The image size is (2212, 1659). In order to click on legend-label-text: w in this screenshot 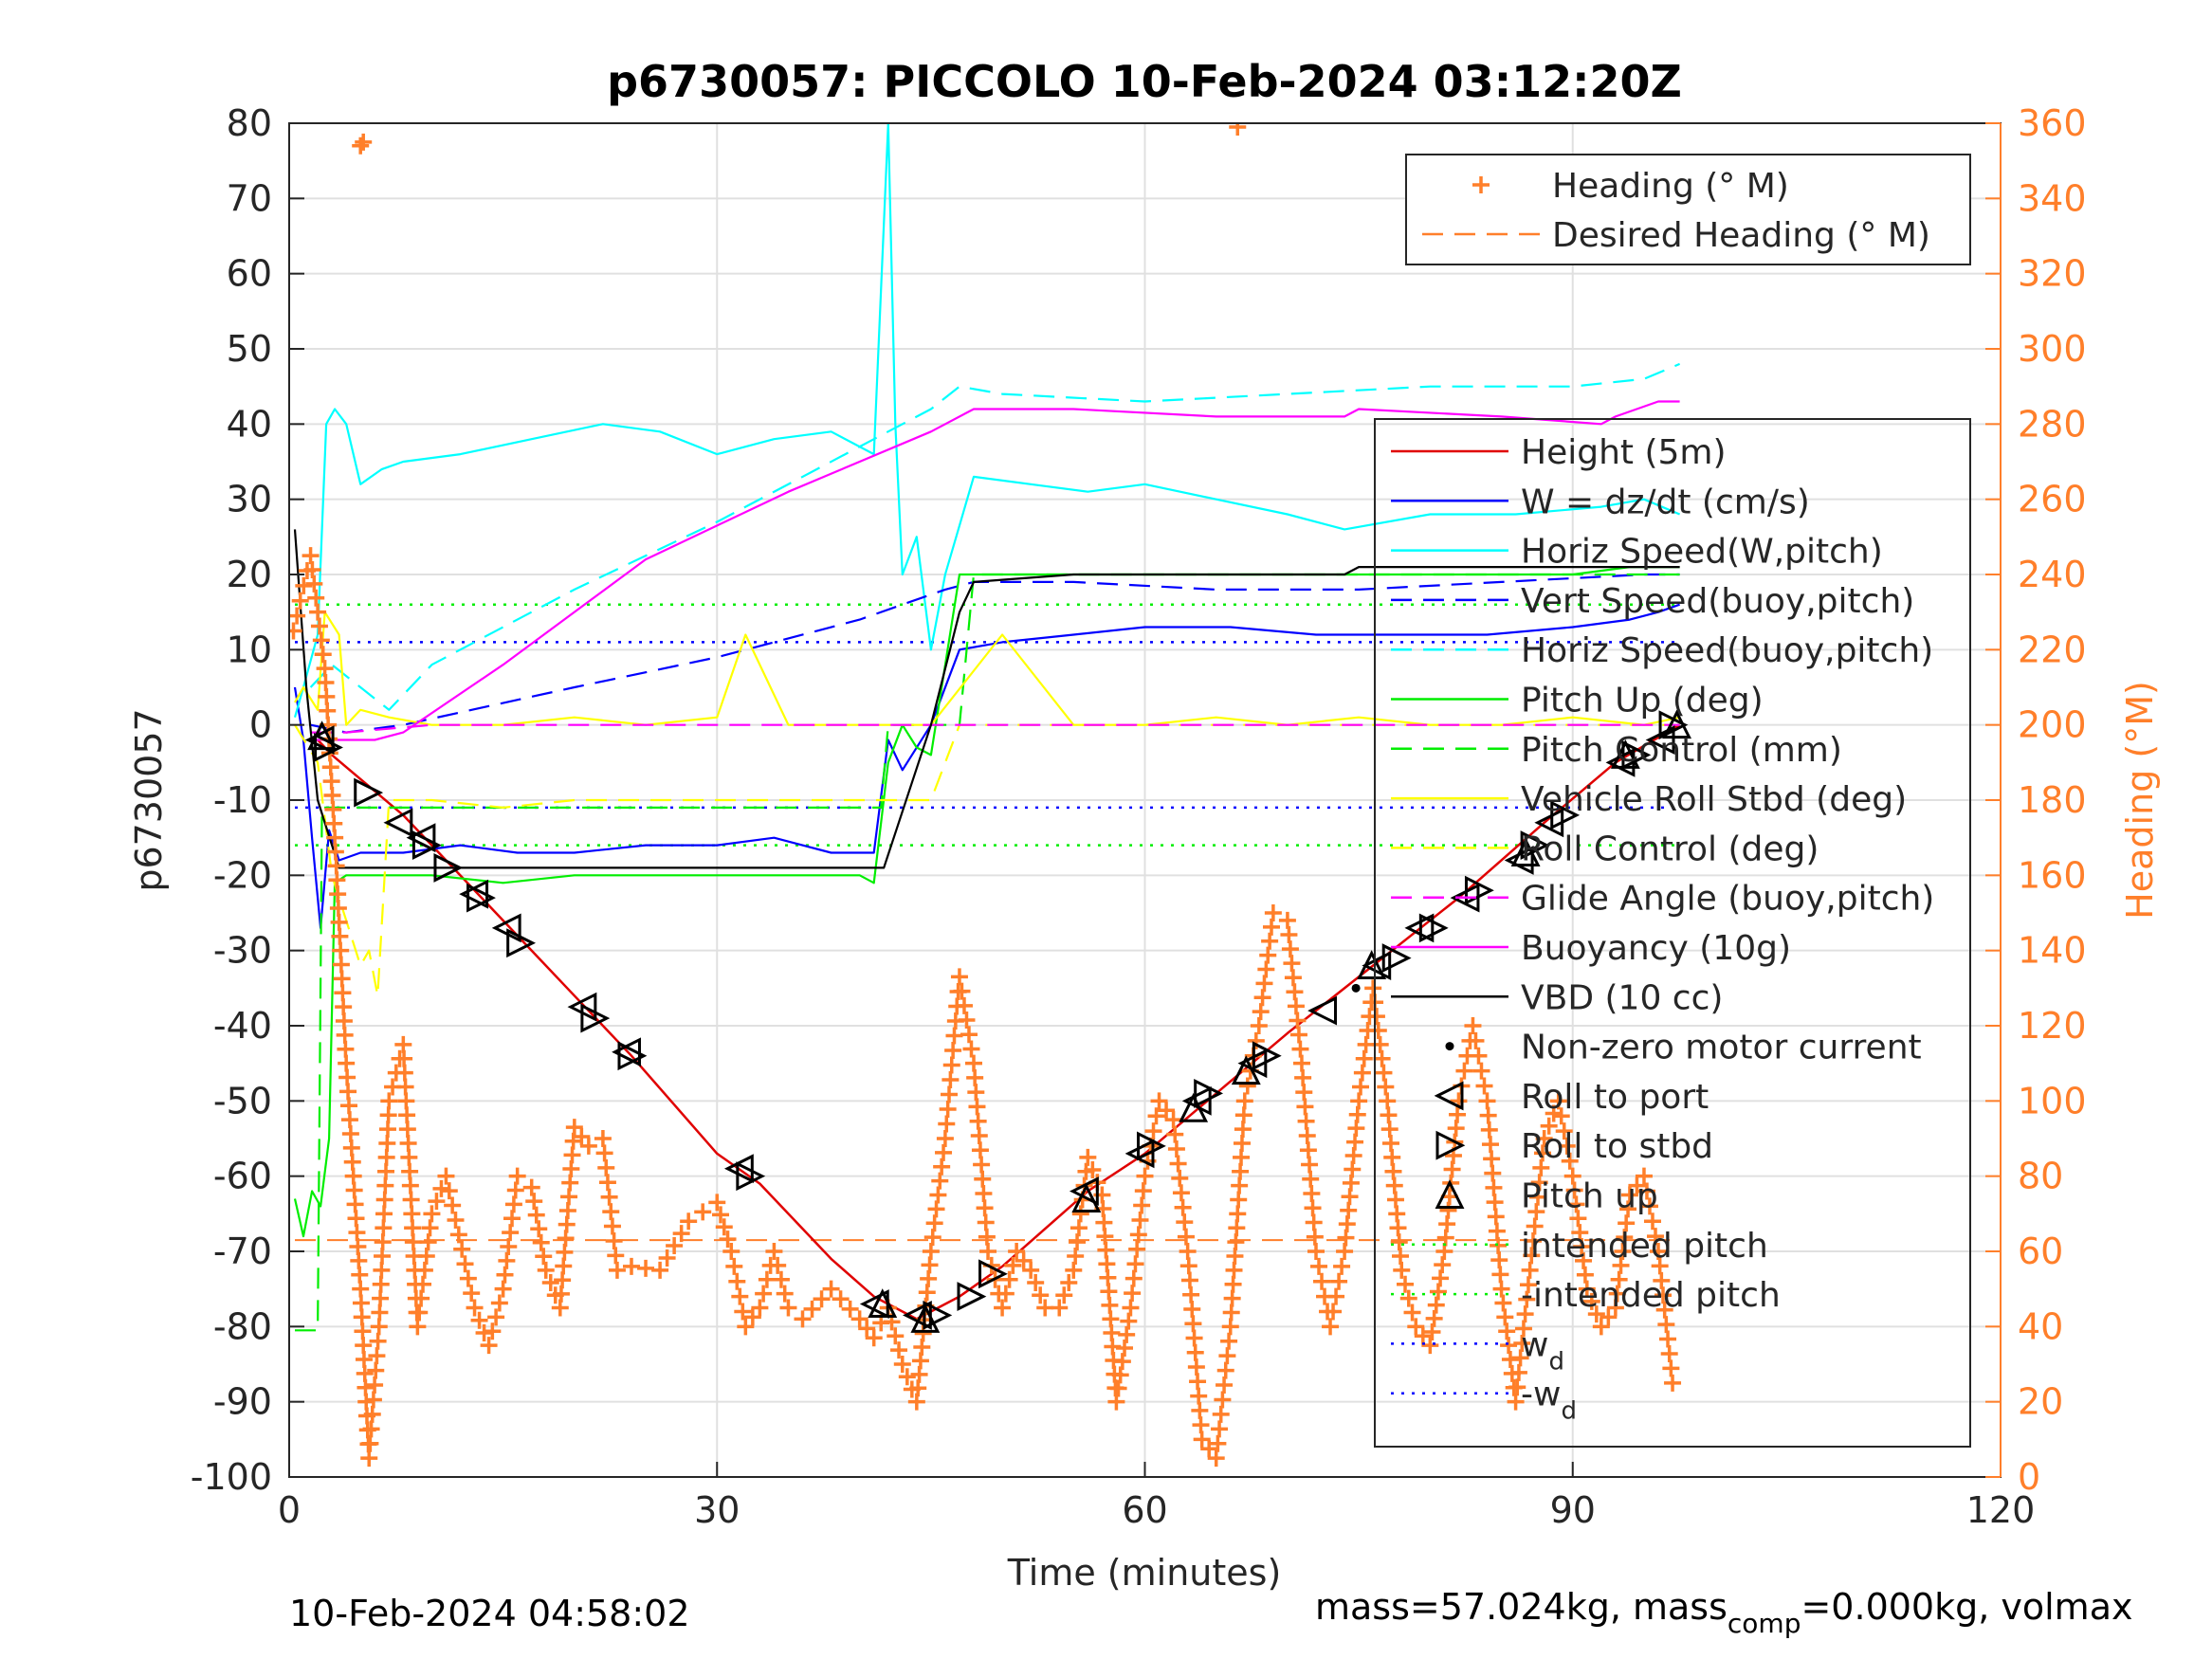, I will do `click(1534, 1344)`.